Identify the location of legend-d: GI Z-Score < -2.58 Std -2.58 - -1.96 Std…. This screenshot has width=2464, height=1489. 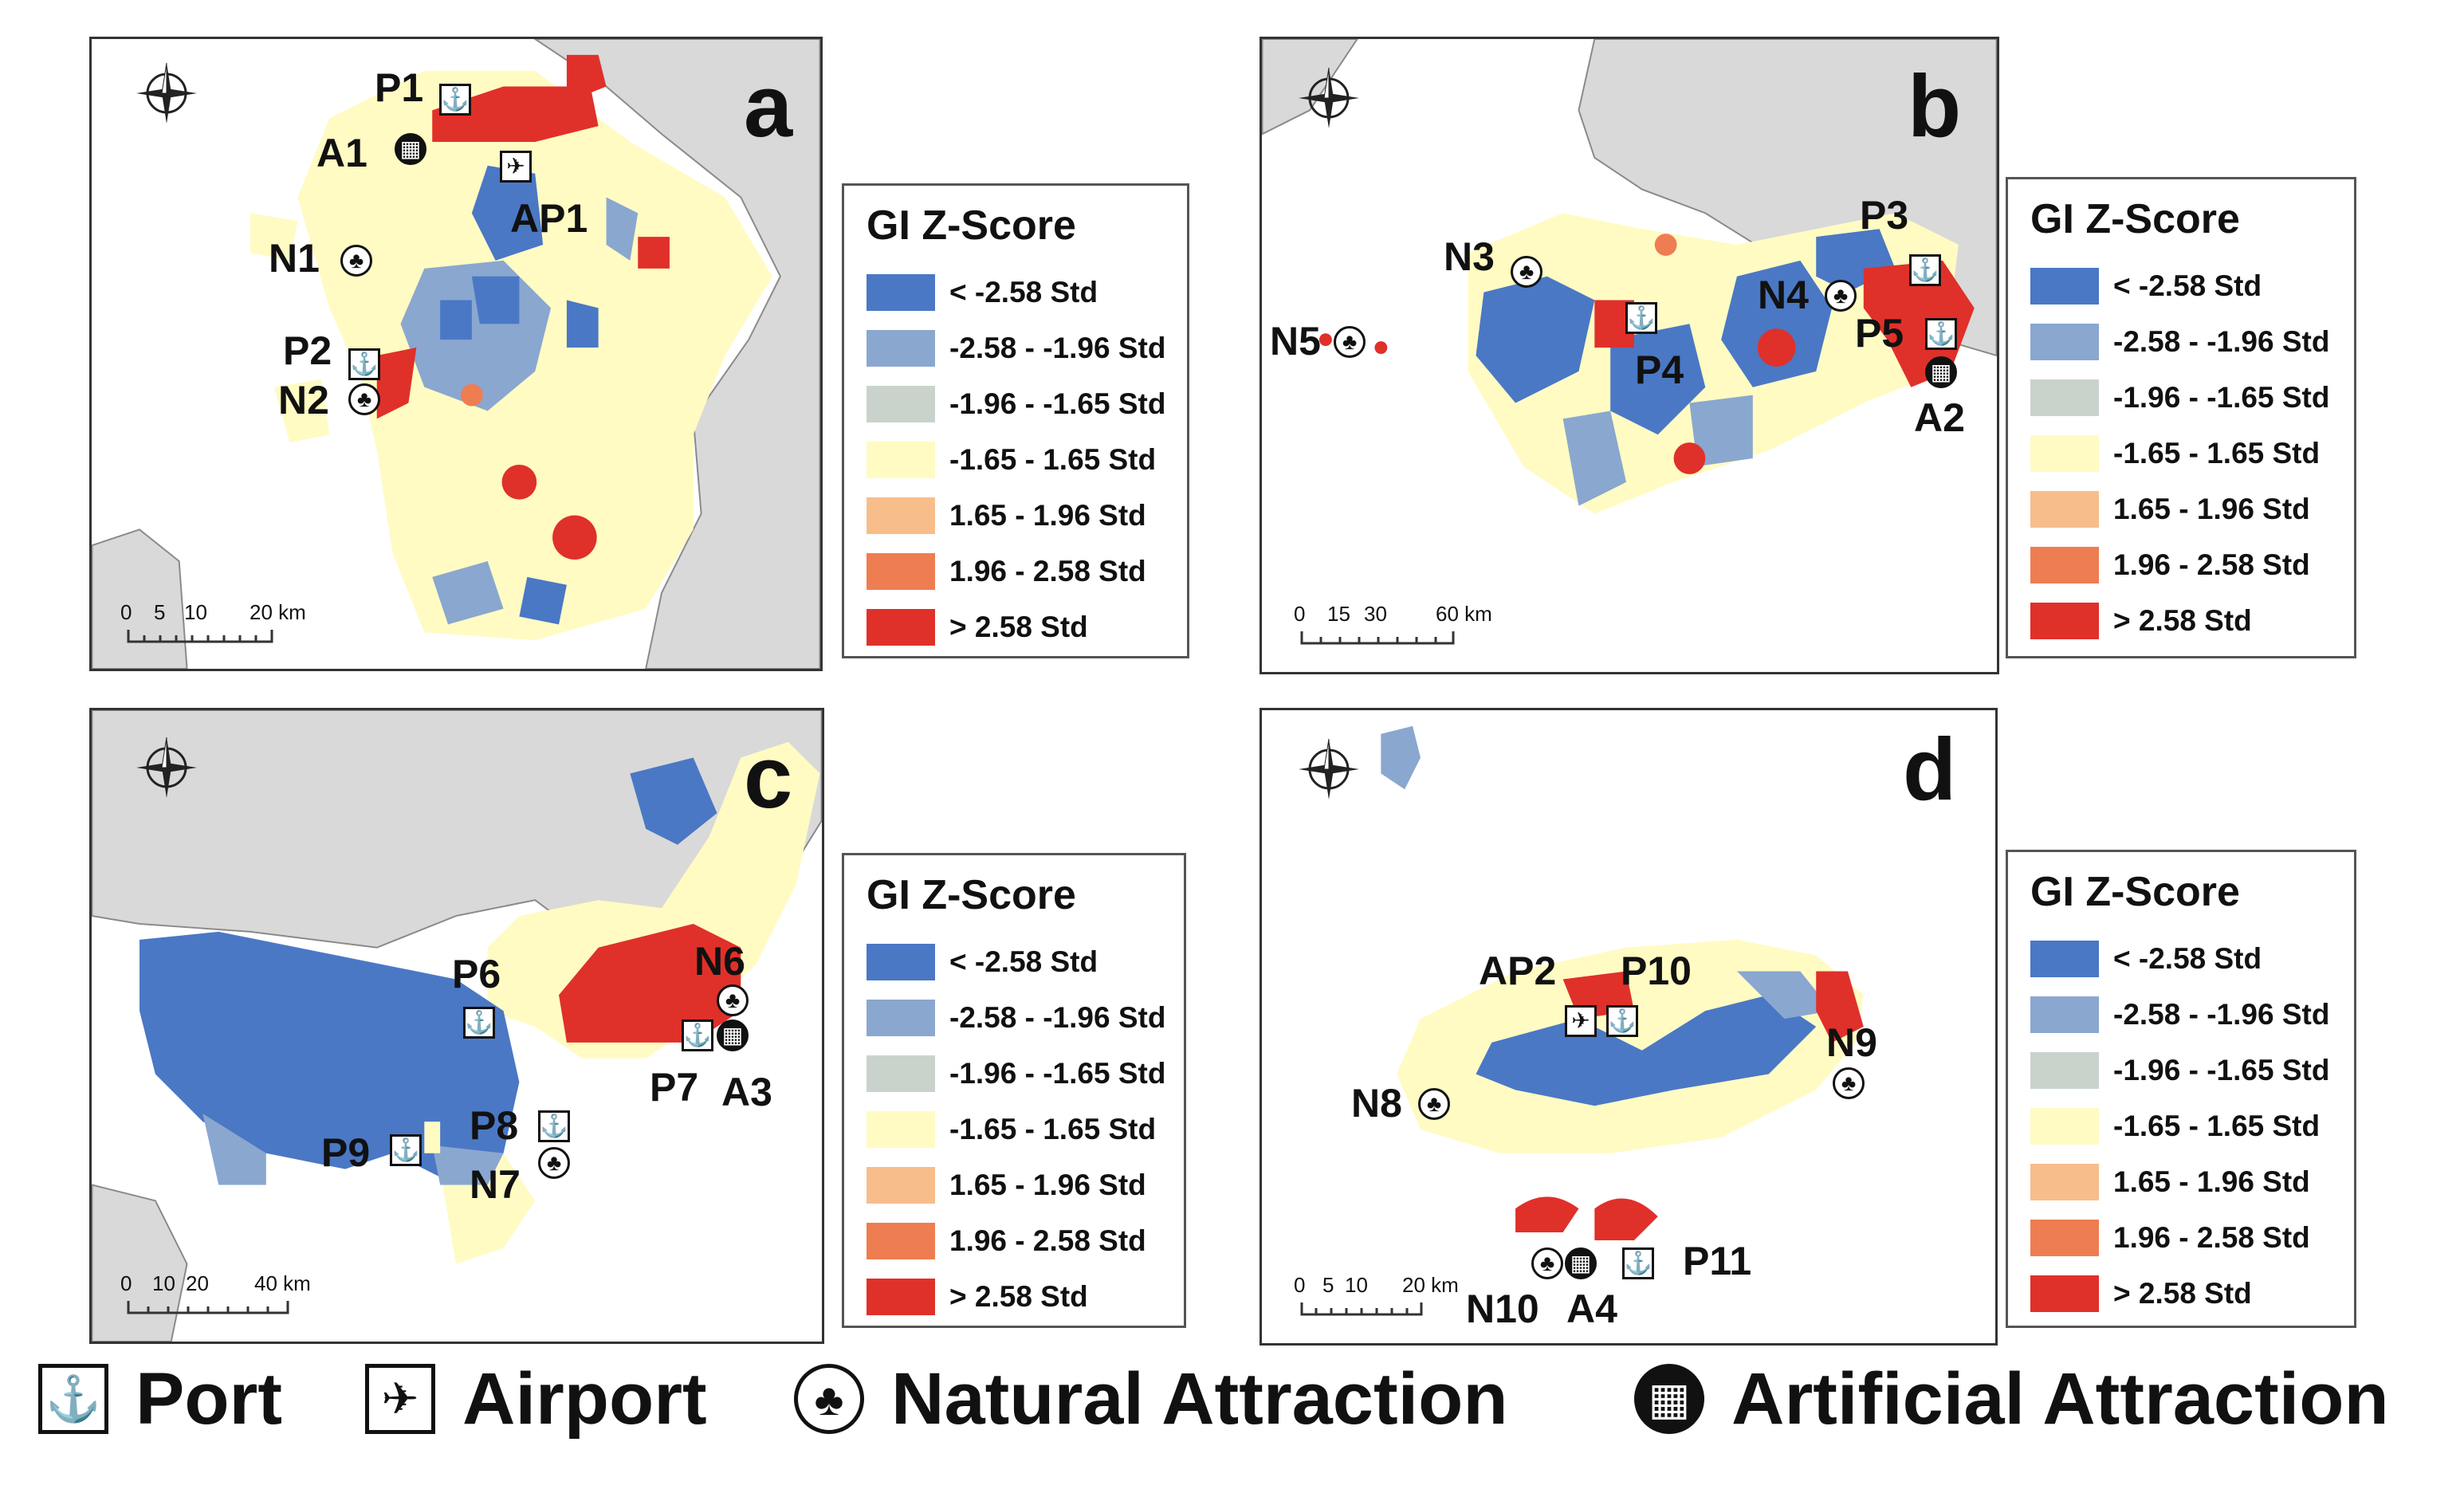
(2181, 1089).